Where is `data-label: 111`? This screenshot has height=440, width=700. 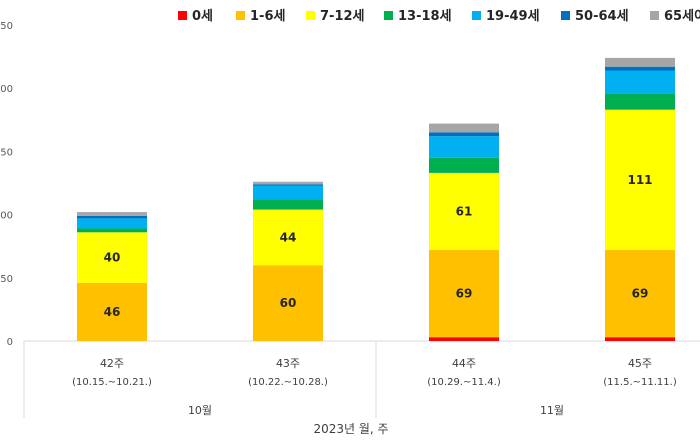
data-label: 111 is located at coordinates (639, 180).